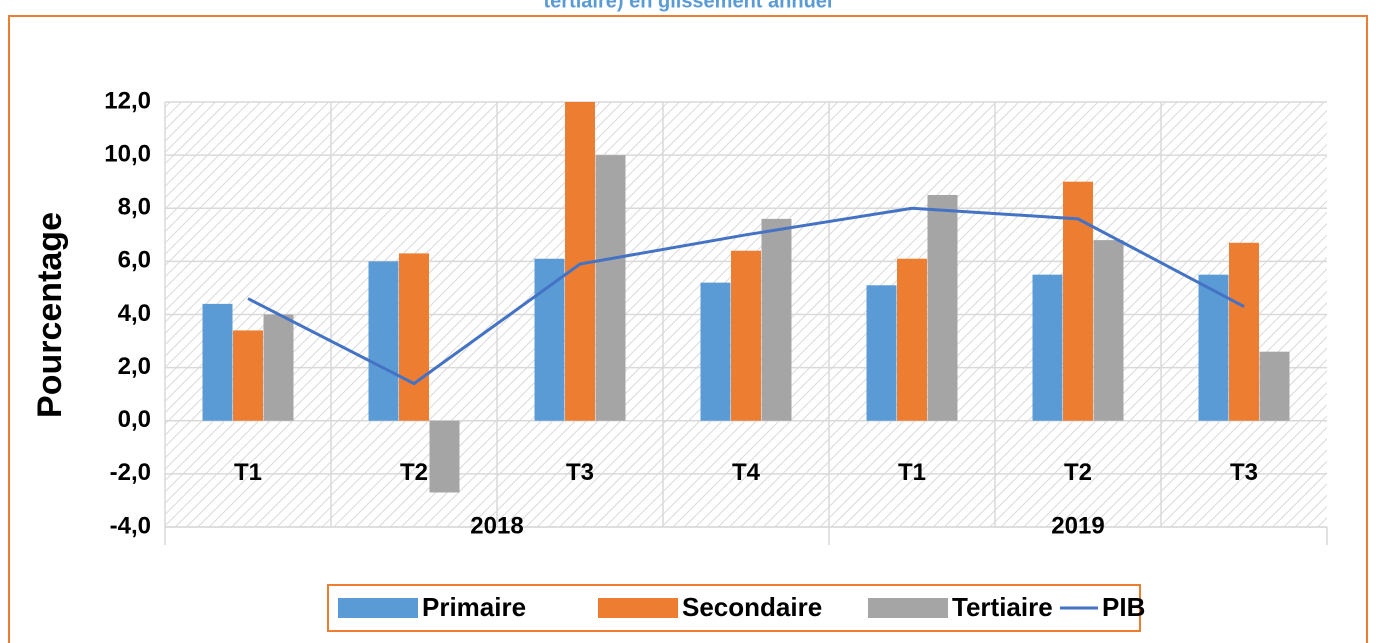 Image resolution: width=1376 pixels, height=643 pixels. Describe the element at coordinates (134, 366) in the screenshot. I see `y-tick-label: 2,0` at that location.